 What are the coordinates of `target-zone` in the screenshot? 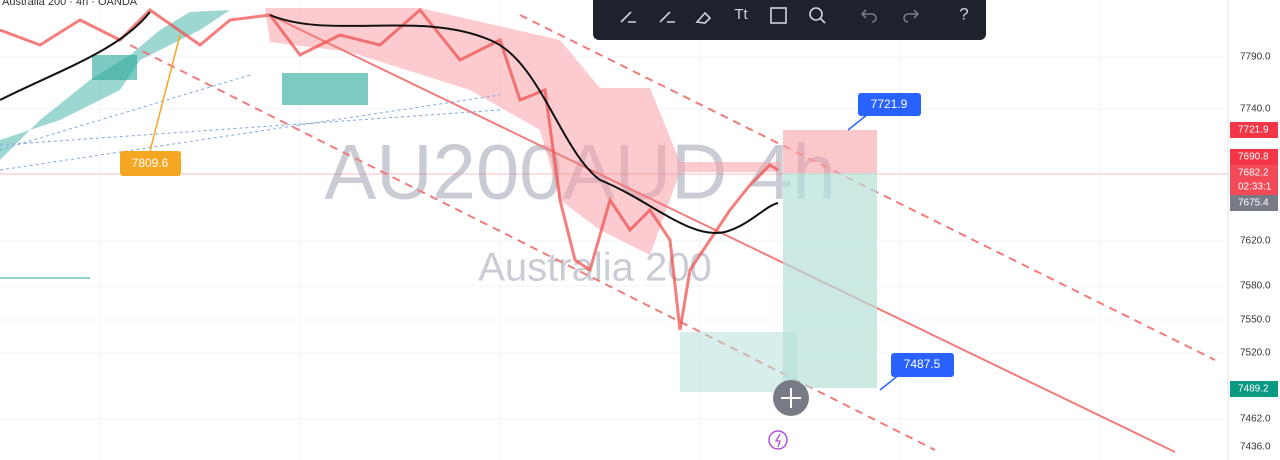 It's located at (830, 151).